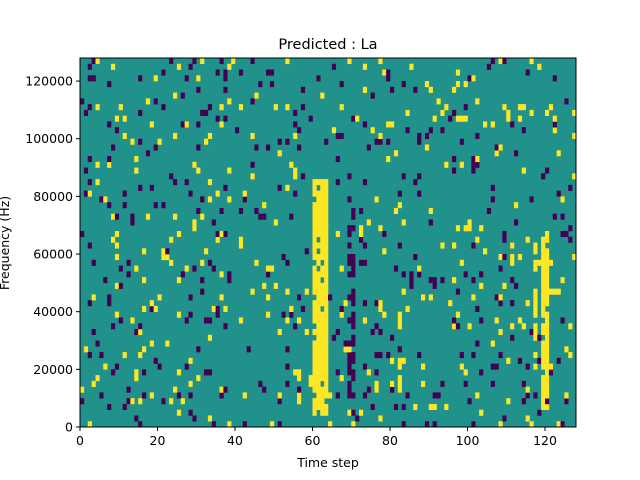 This screenshot has width=640, height=480. I want to click on x-axis-label: Time step, so click(327, 462).